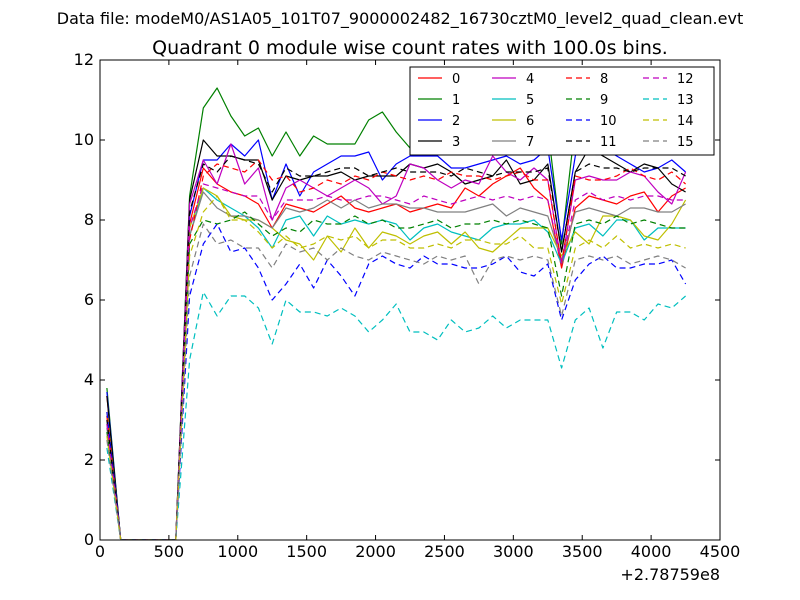  Describe the element at coordinates (89, 539) in the screenshot. I see `y-tick-label: 0` at that location.